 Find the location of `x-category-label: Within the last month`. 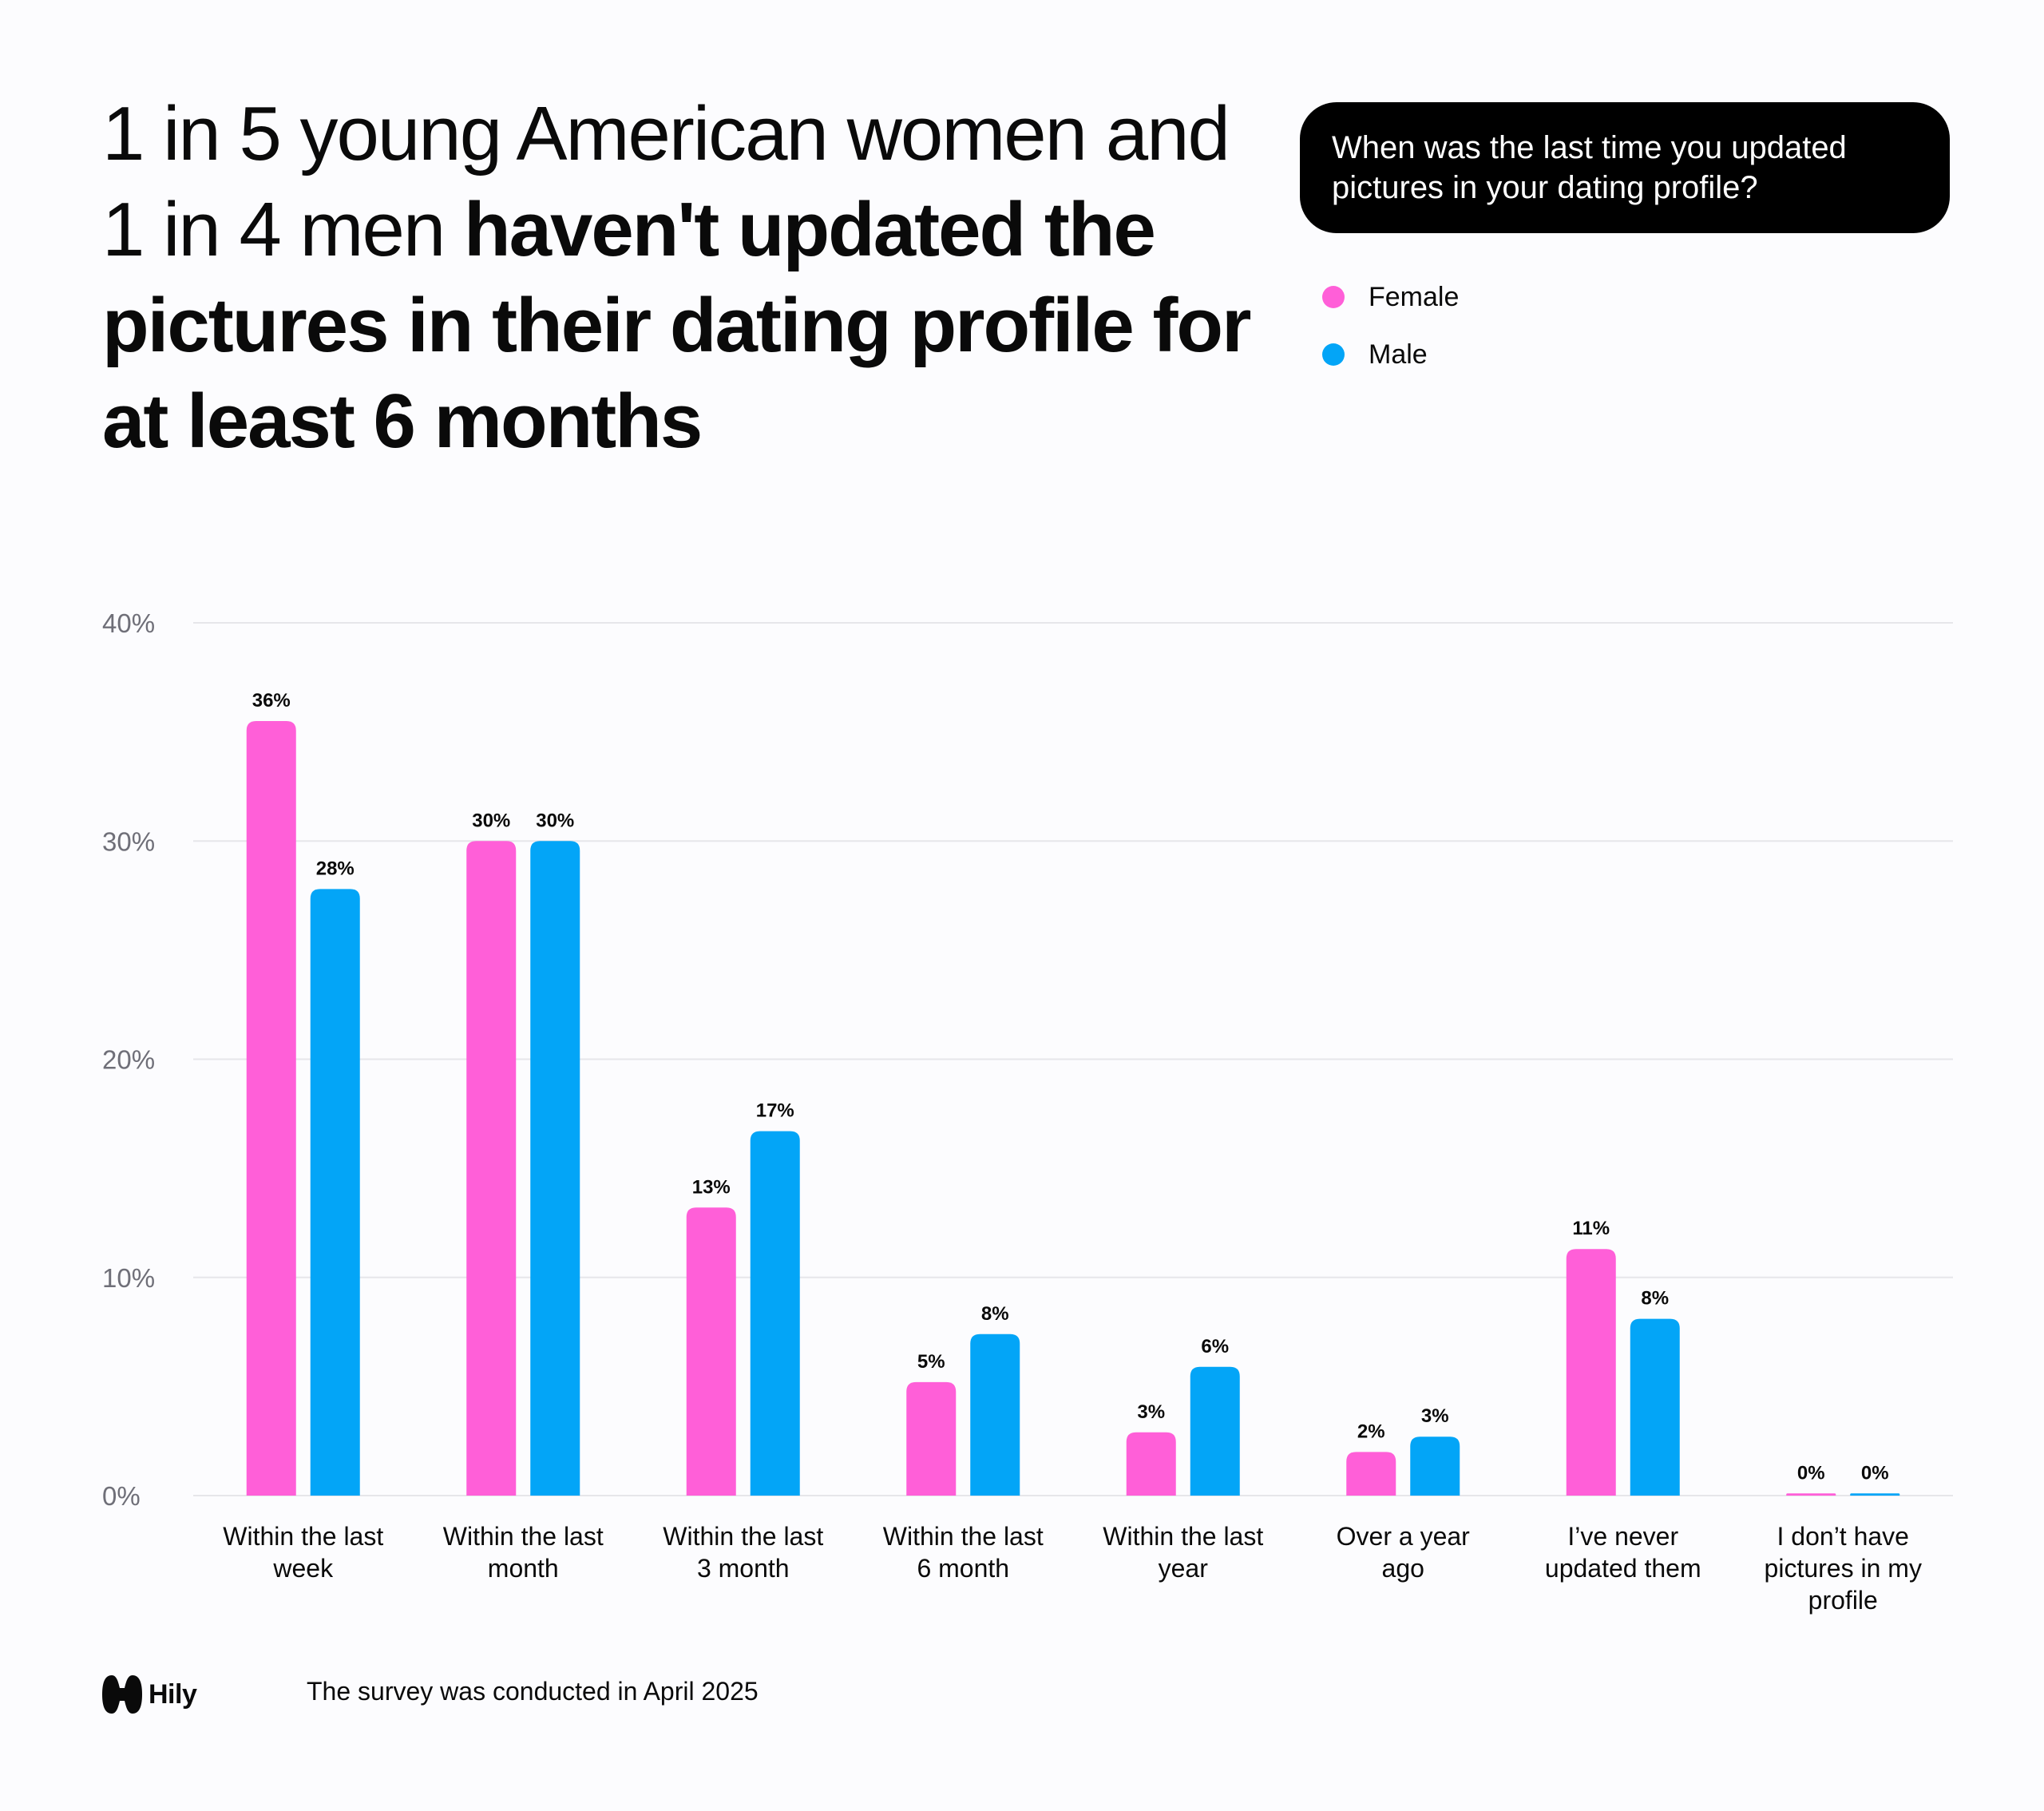

x-category-label: Within the last month is located at coordinates (523, 1553).